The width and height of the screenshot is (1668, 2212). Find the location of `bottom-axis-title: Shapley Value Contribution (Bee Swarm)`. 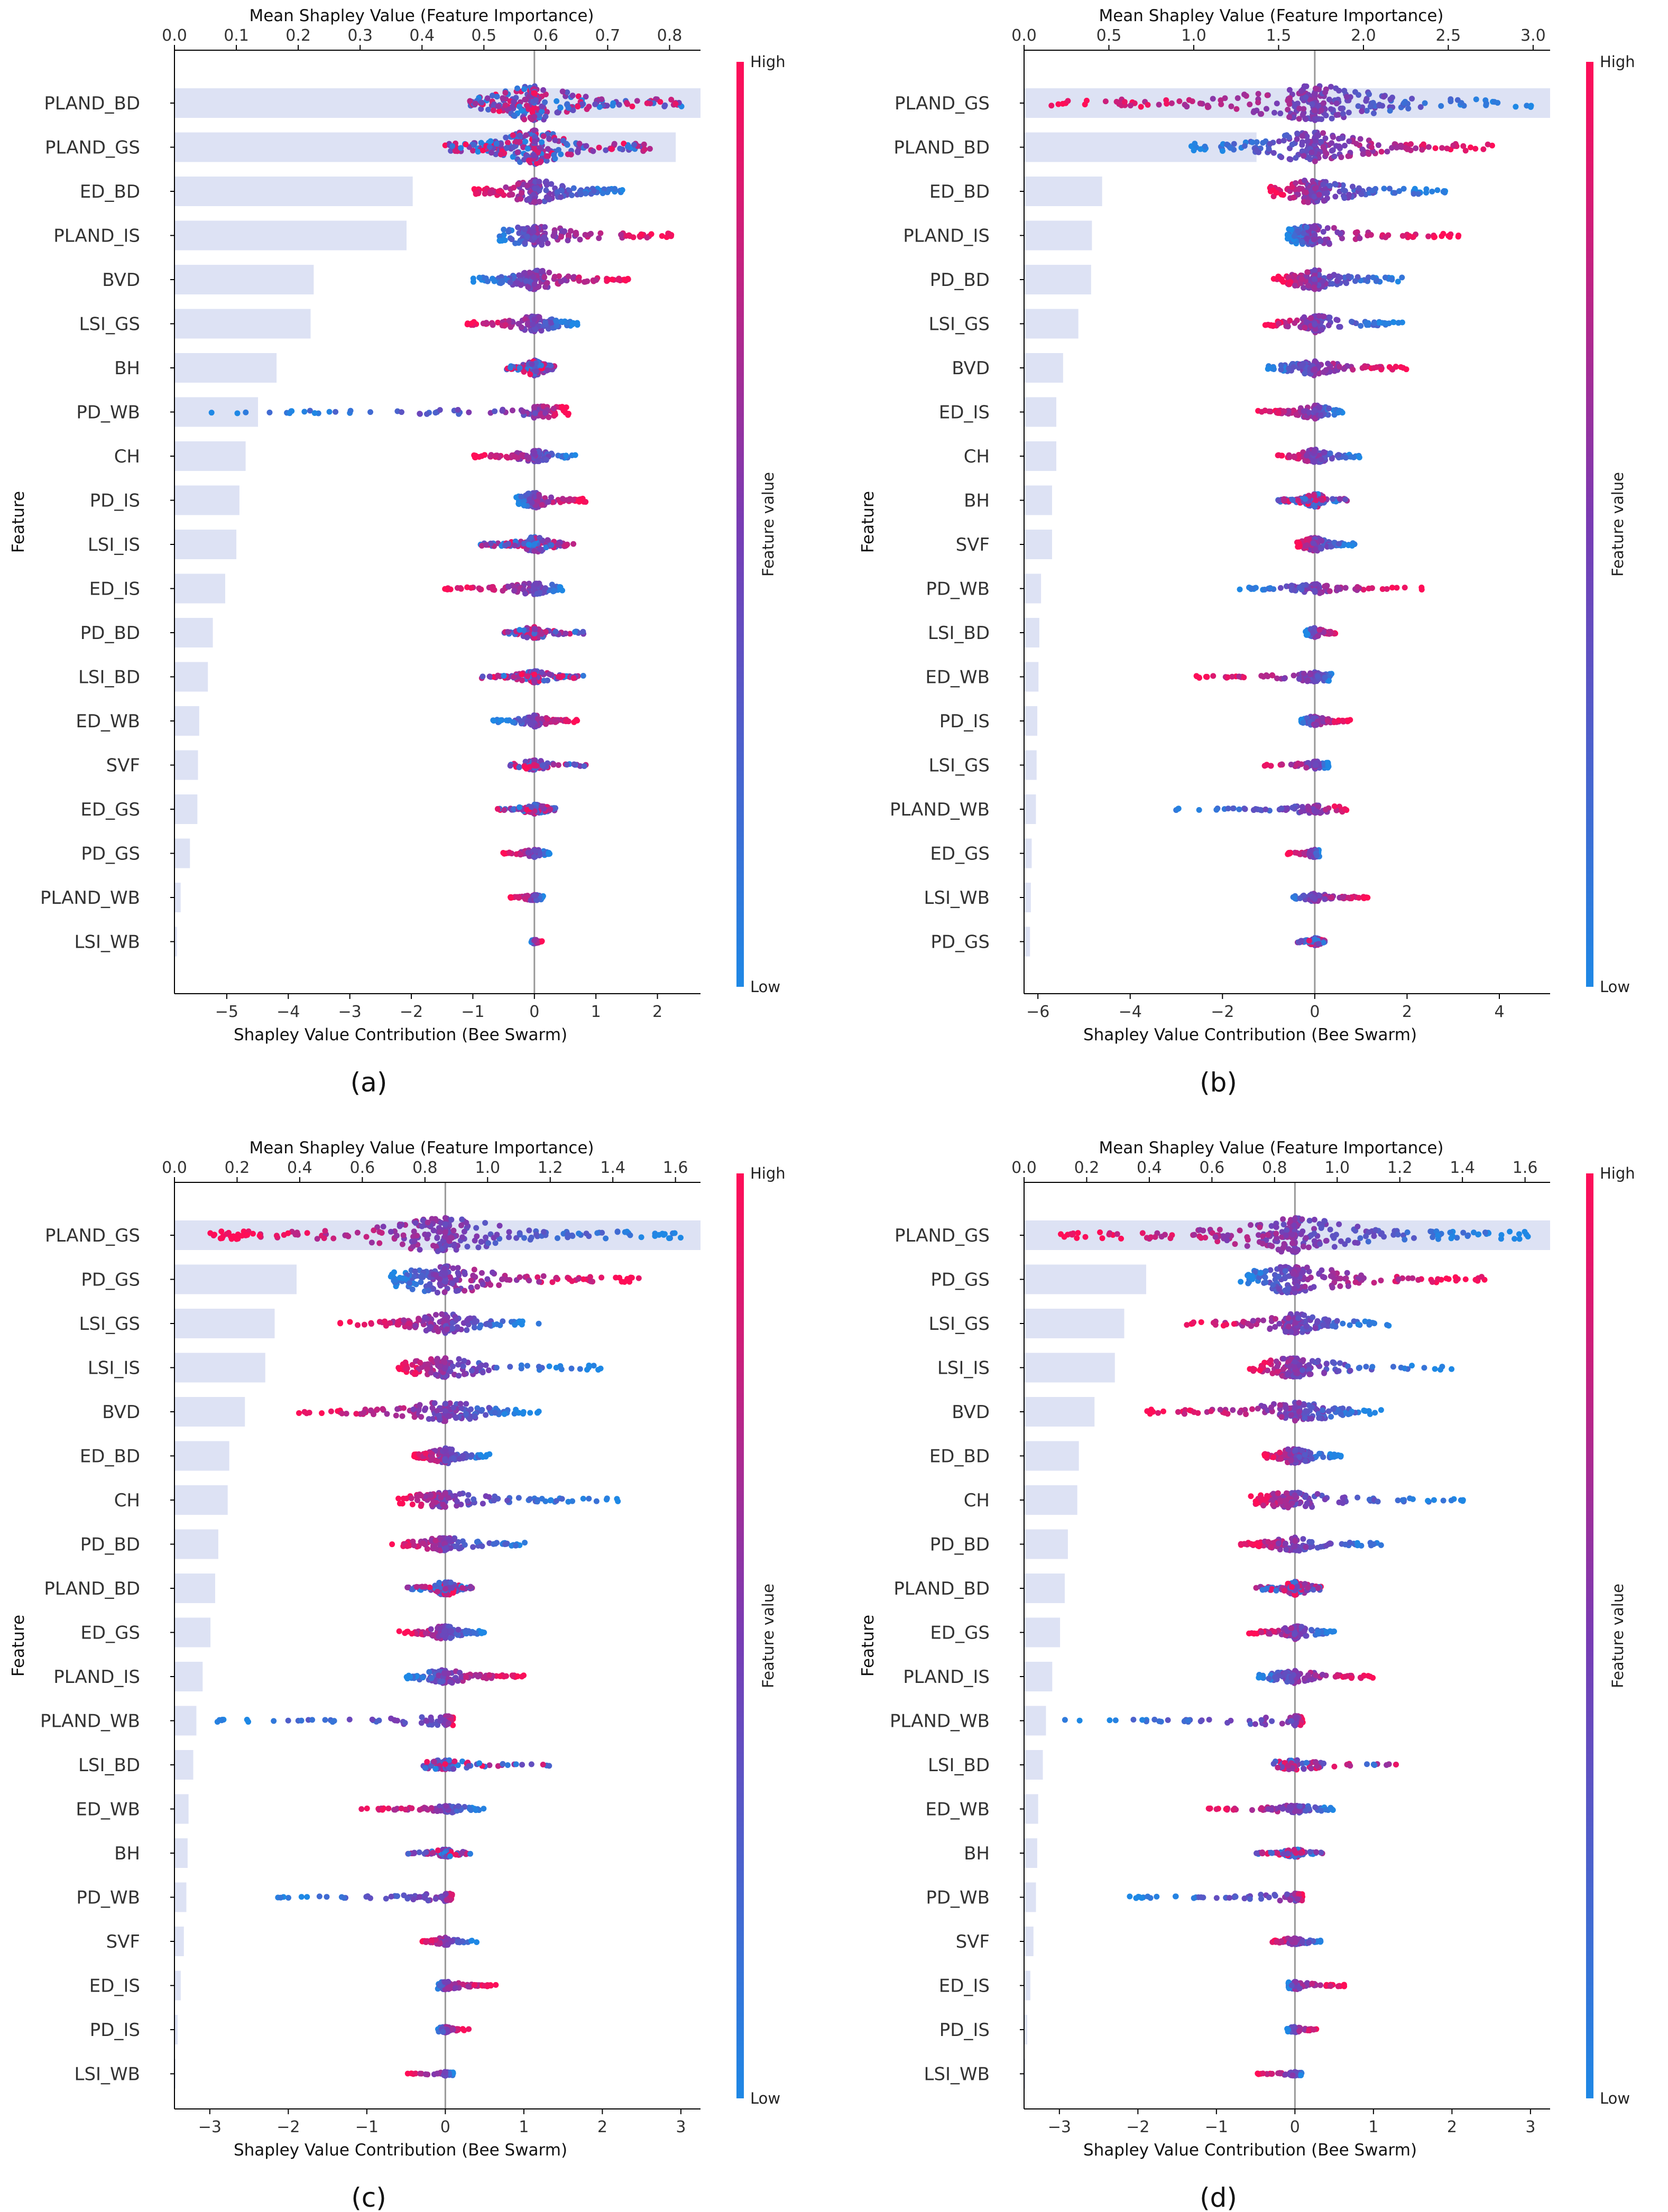

bottom-axis-title: Shapley Value Contribution (Bee Swarm) is located at coordinates (400, 1034).